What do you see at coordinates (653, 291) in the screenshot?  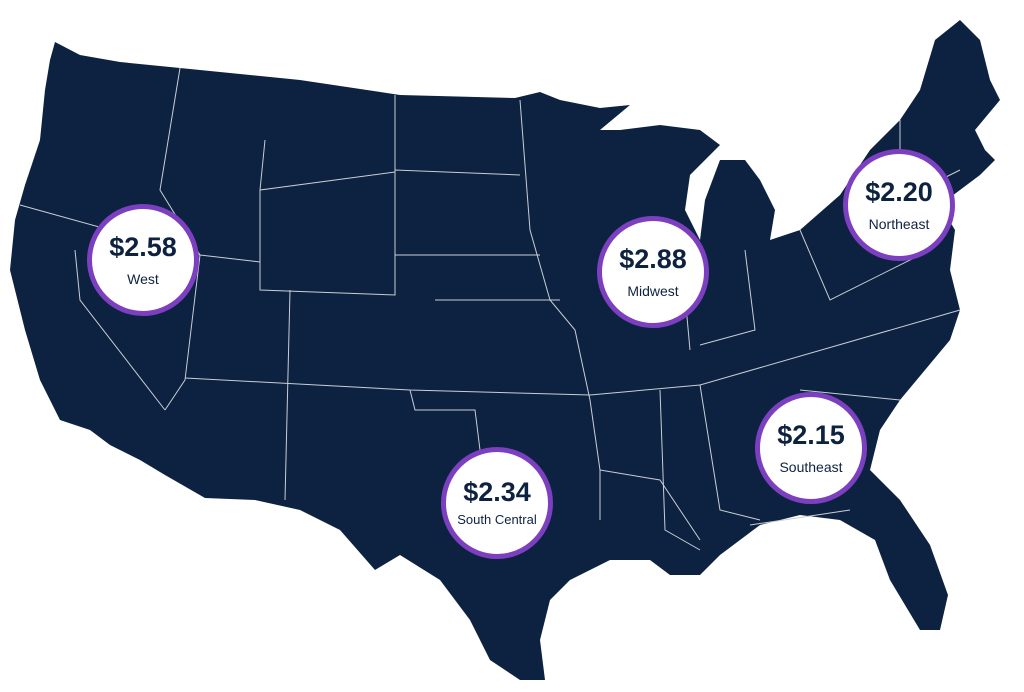 I see `region-label: Midwest` at bounding box center [653, 291].